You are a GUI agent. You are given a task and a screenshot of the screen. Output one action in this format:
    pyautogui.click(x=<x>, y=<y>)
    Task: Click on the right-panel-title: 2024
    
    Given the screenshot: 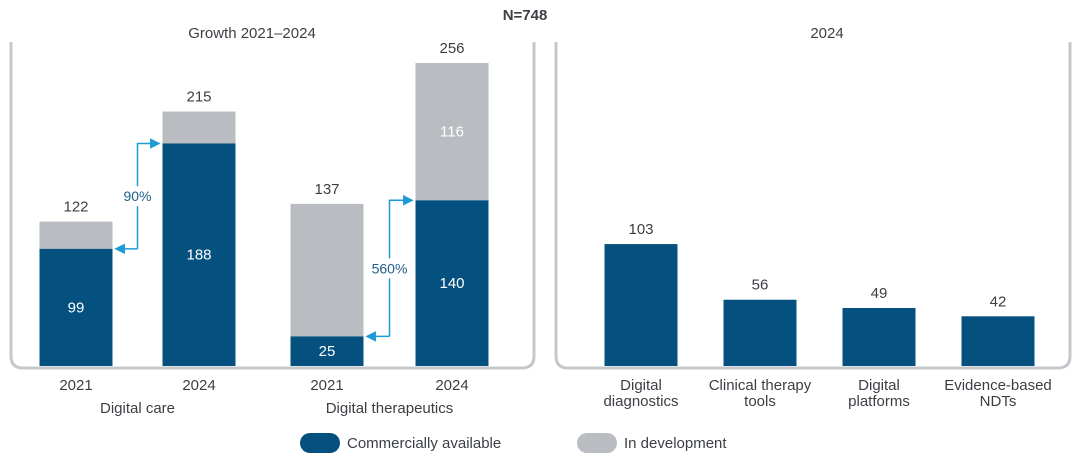 What is the action you would take?
    pyautogui.click(x=826, y=33)
    